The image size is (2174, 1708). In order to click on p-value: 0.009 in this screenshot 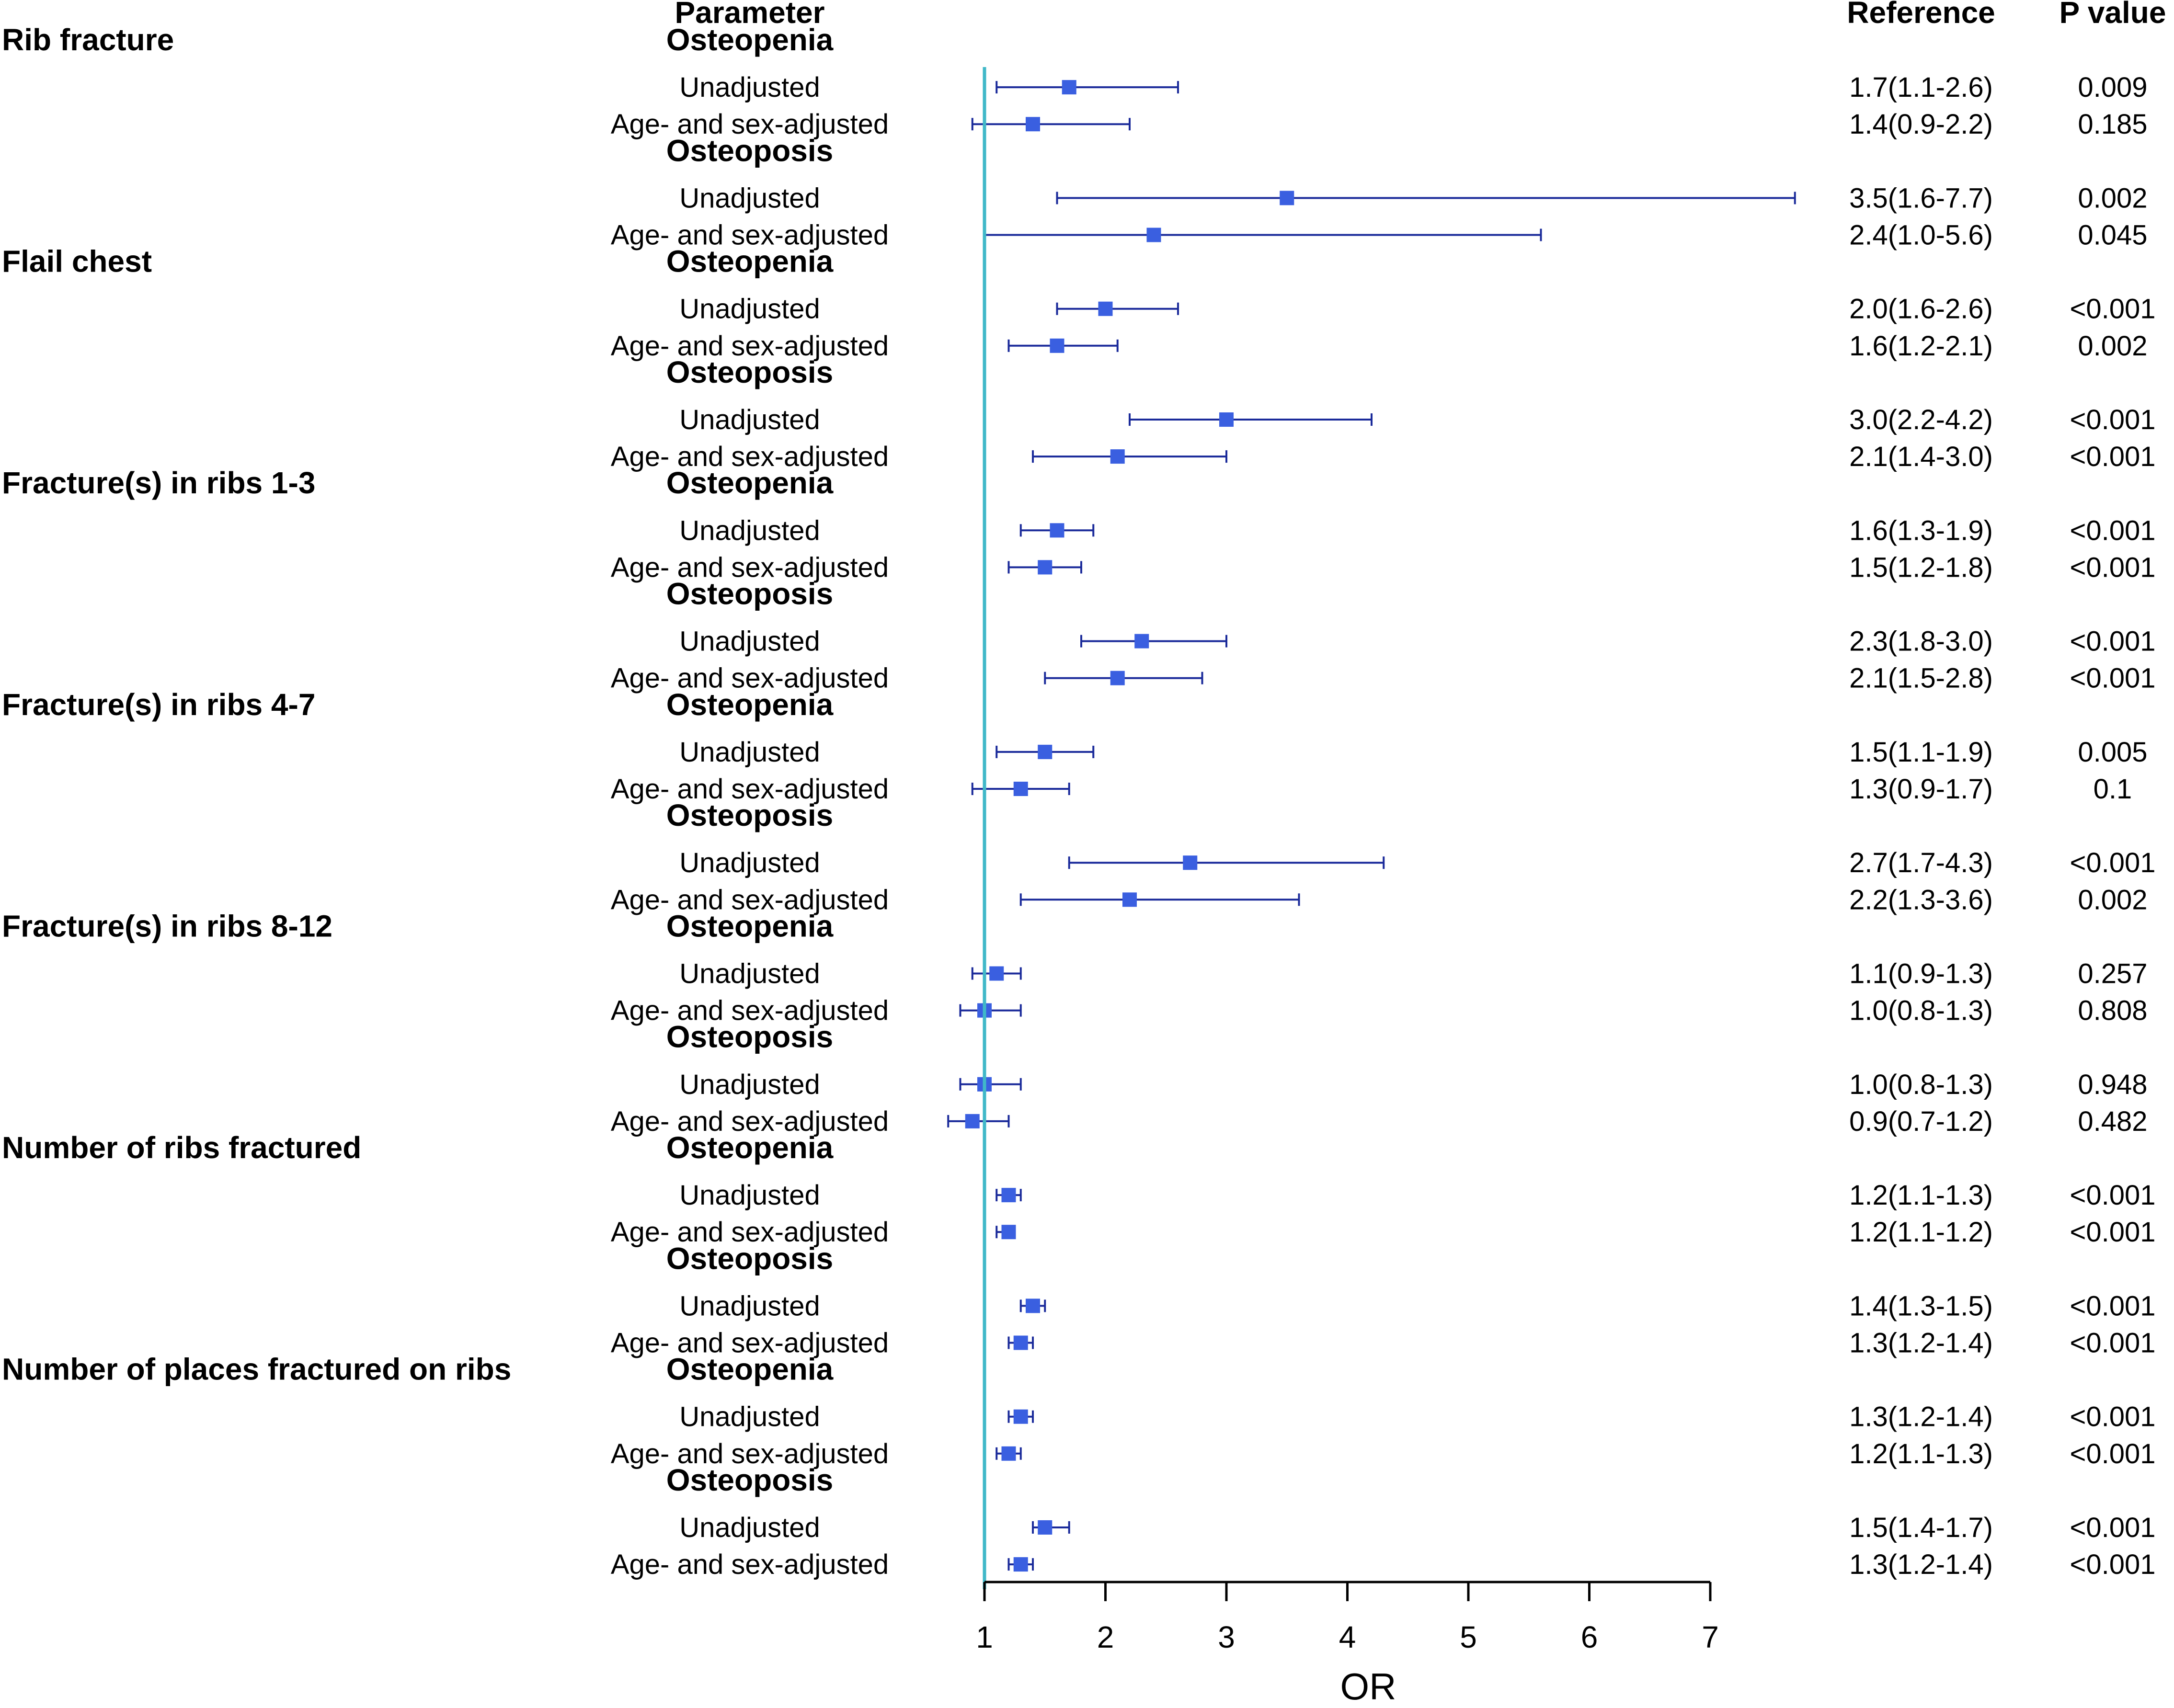, I will do `click(2112, 87)`.